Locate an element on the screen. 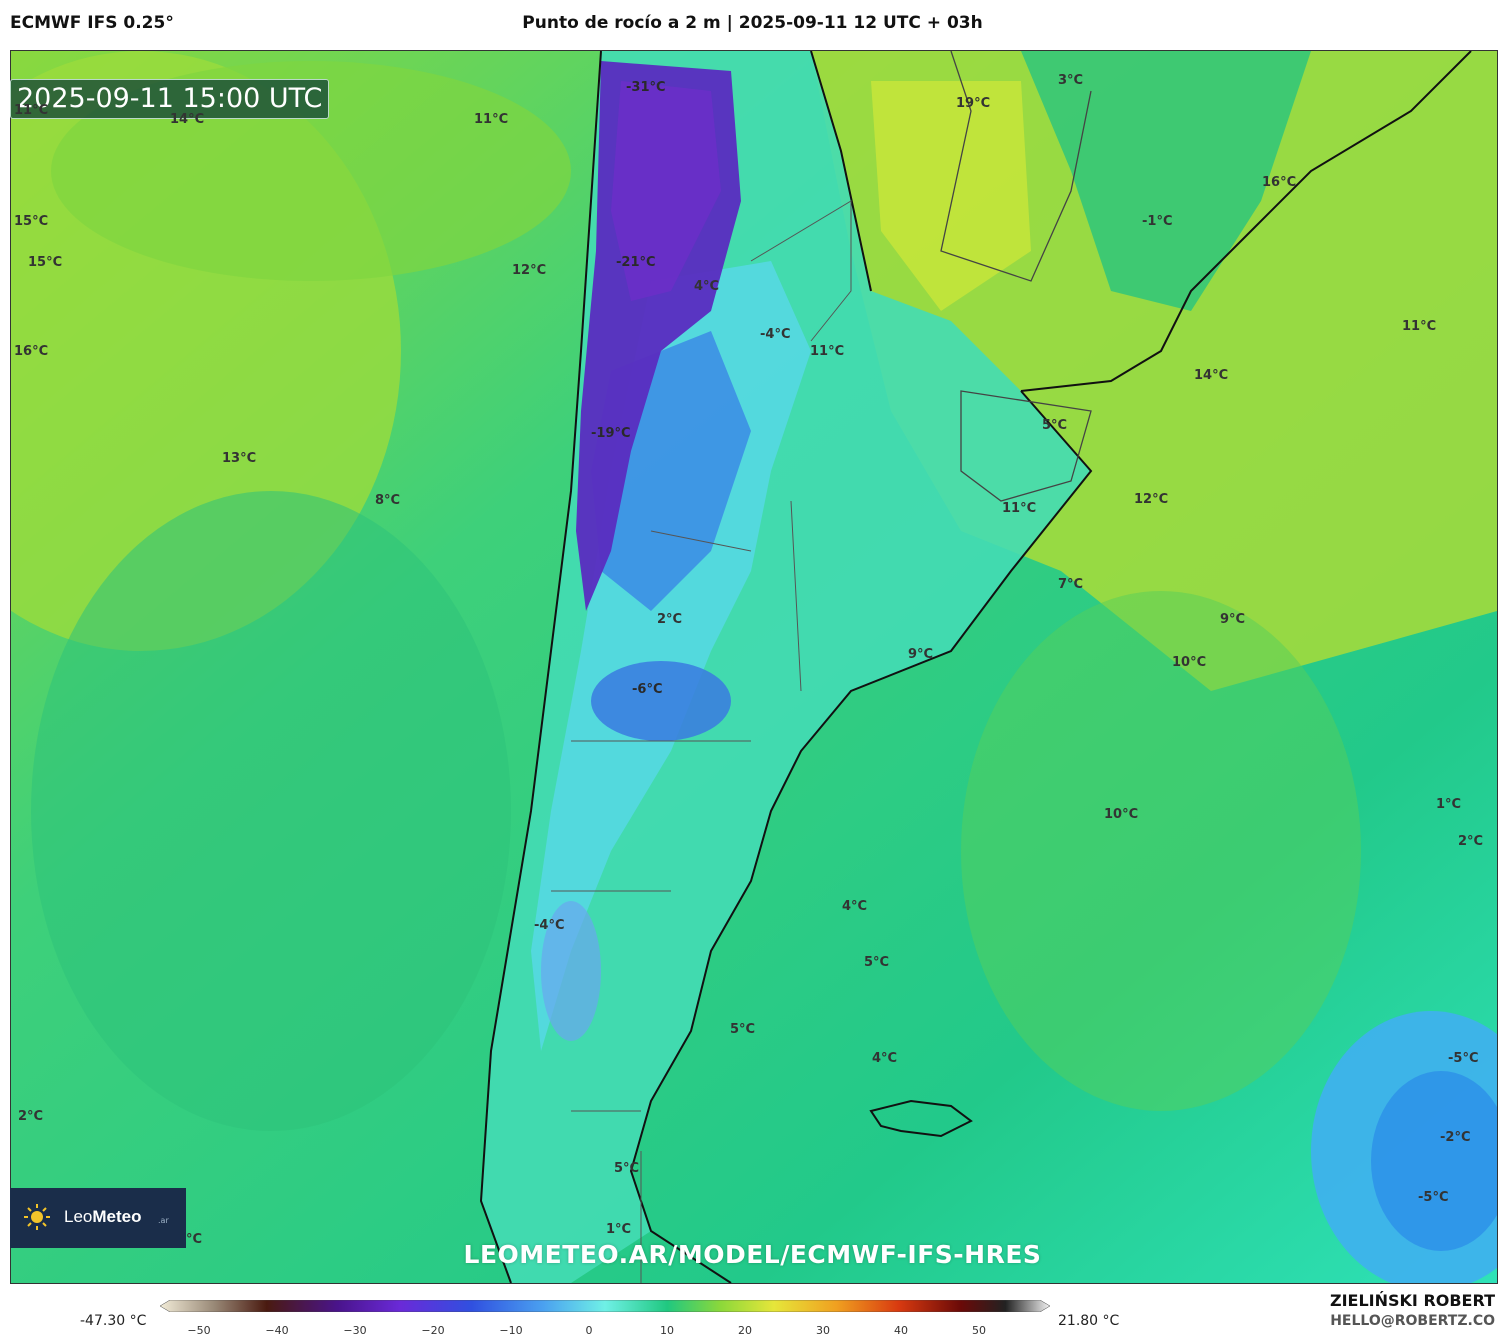  value-label: -19°C is located at coordinates (611, 433).